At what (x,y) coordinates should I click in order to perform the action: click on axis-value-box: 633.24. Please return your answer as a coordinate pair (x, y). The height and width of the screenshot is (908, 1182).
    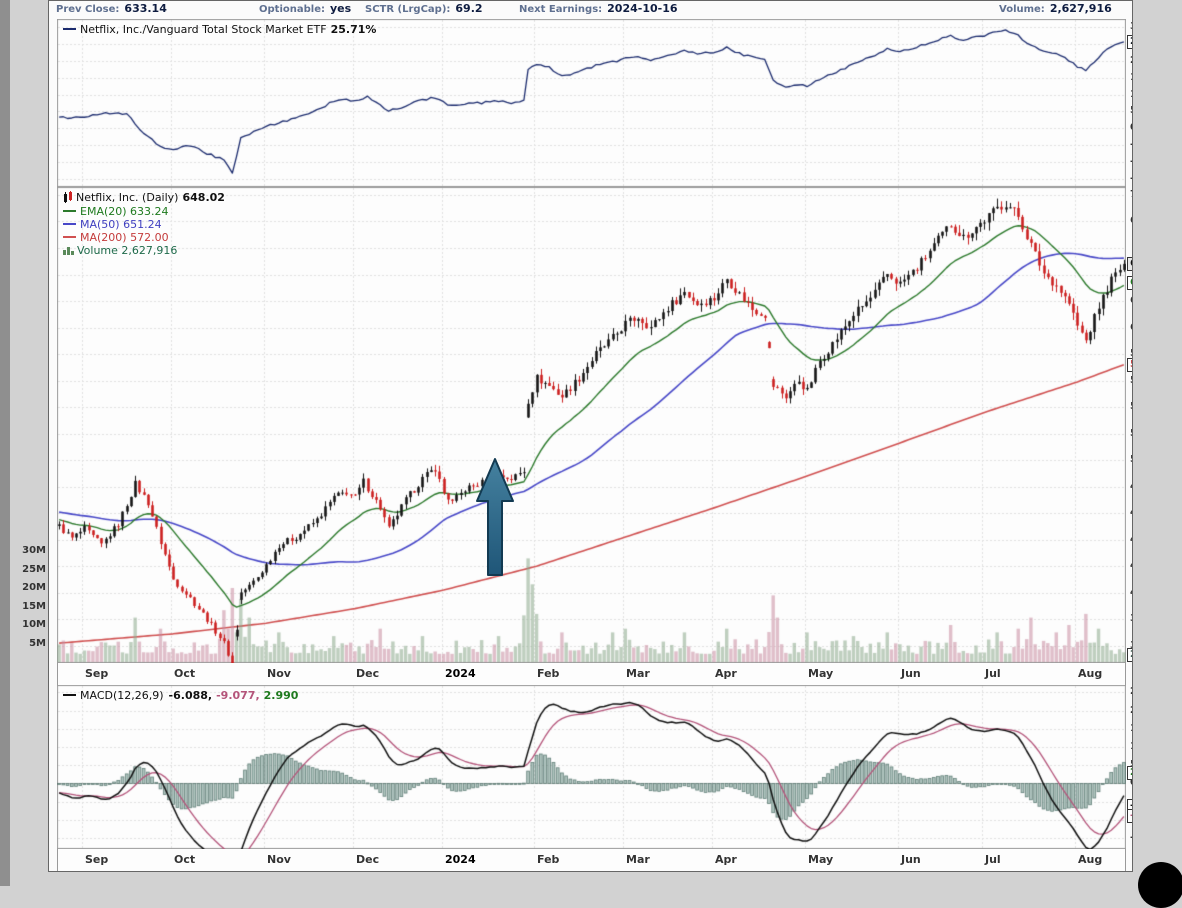
    Looking at the image, I should click on (1129, 283).